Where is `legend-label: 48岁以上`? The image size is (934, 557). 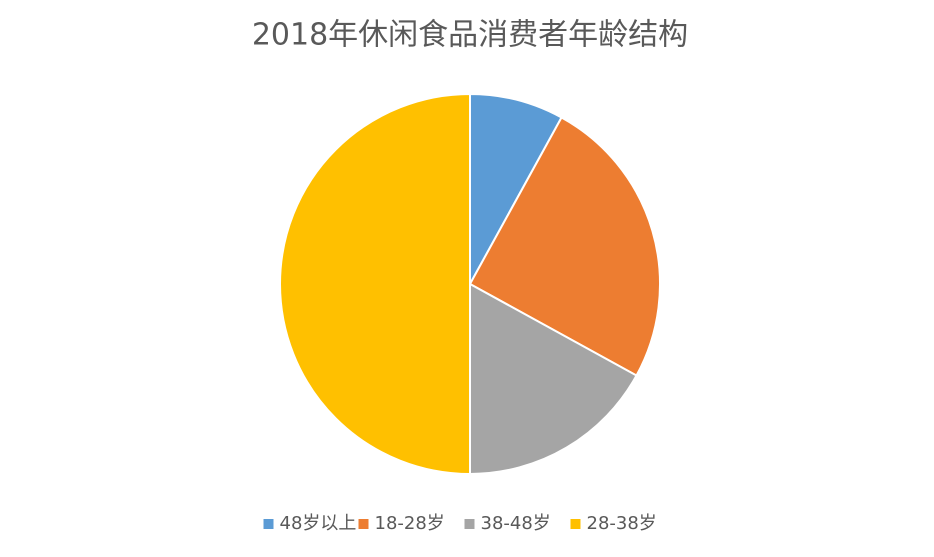
legend-label: 48岁以上 is located at coordinates (318, 523).